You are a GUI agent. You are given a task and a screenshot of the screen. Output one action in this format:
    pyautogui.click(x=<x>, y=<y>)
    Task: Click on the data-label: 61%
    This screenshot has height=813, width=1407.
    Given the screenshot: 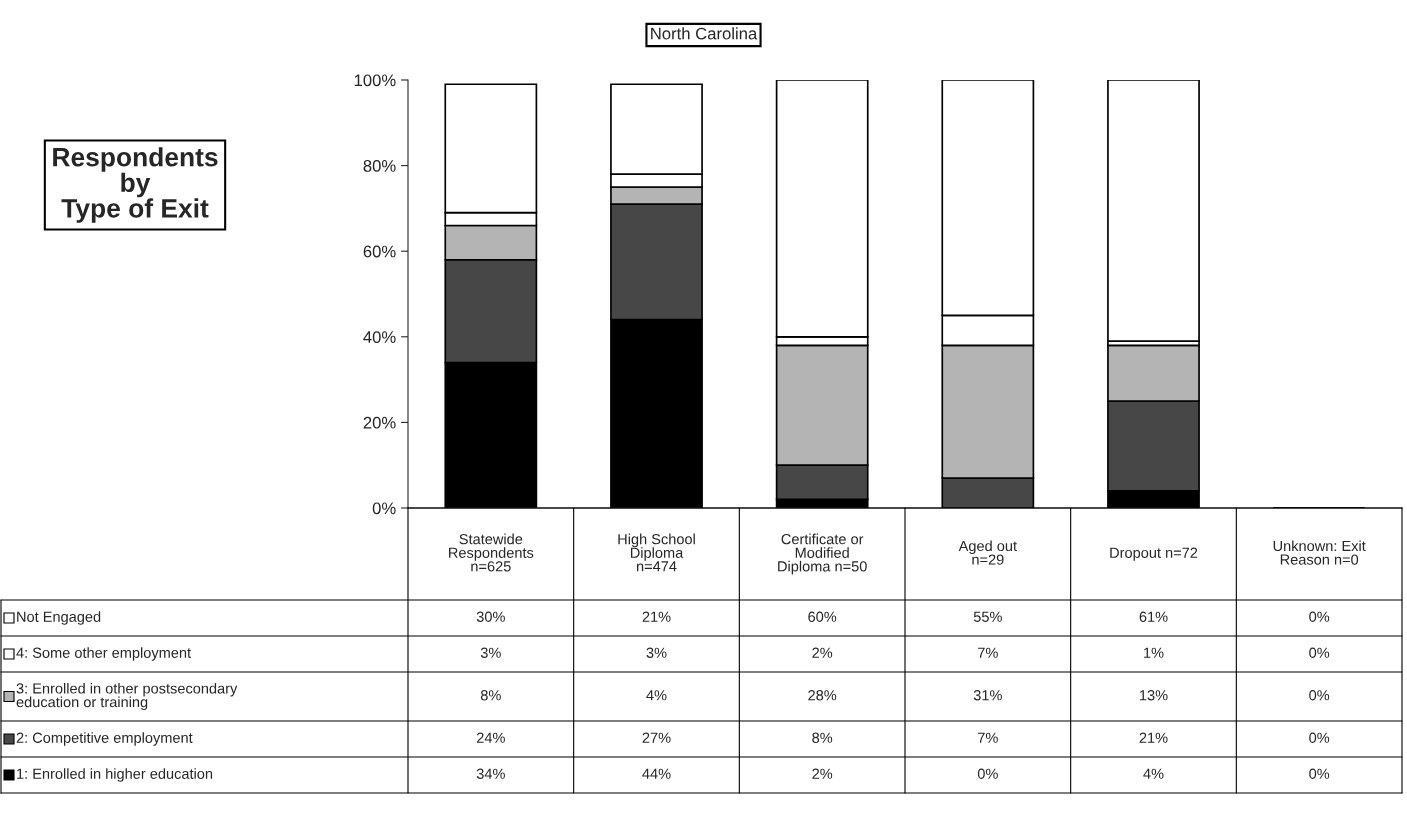 What is the action you would take?
    pyautogui.click(x=1153, y=616)
    